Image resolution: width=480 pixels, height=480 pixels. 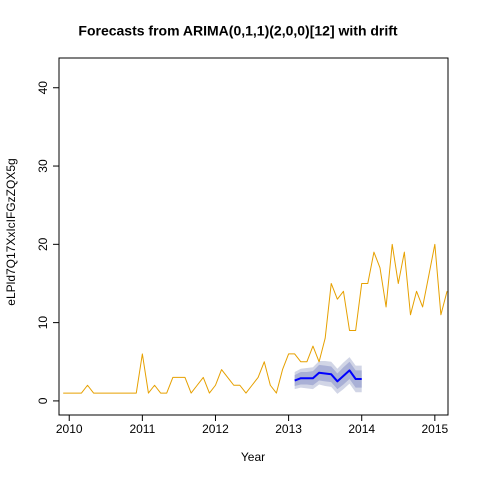 I want to click on prediction-interval, so click(x=328, y=375).